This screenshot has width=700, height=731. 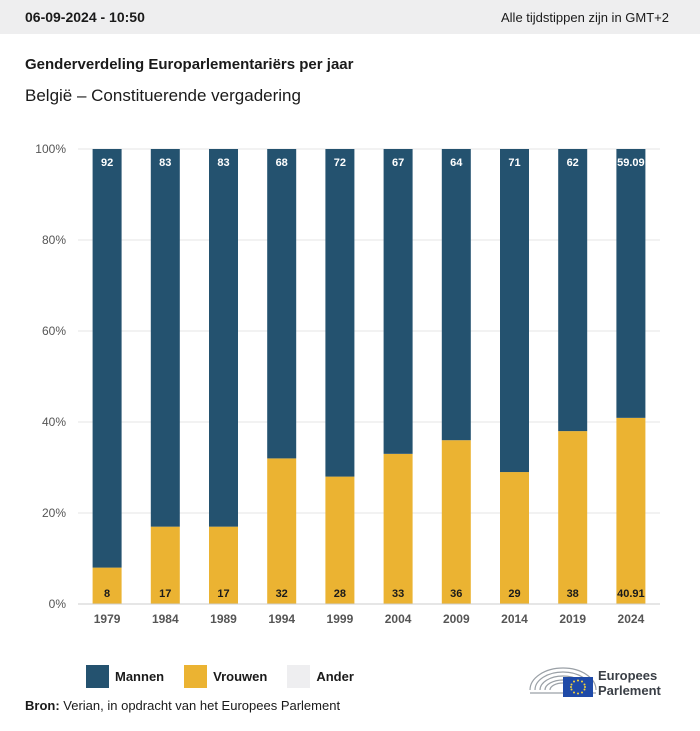 I want to click on data-label-mannen: 59.09, so click(x=631, y=163).